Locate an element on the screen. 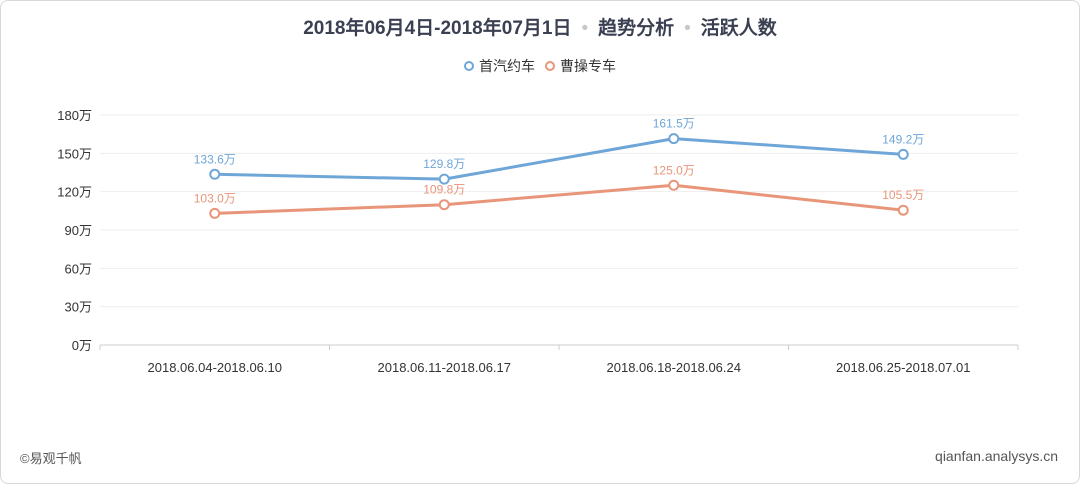 The width and height of the screenshot is (1080, 484). y-tick-label: 60万 is located at coordinates (78, 268).